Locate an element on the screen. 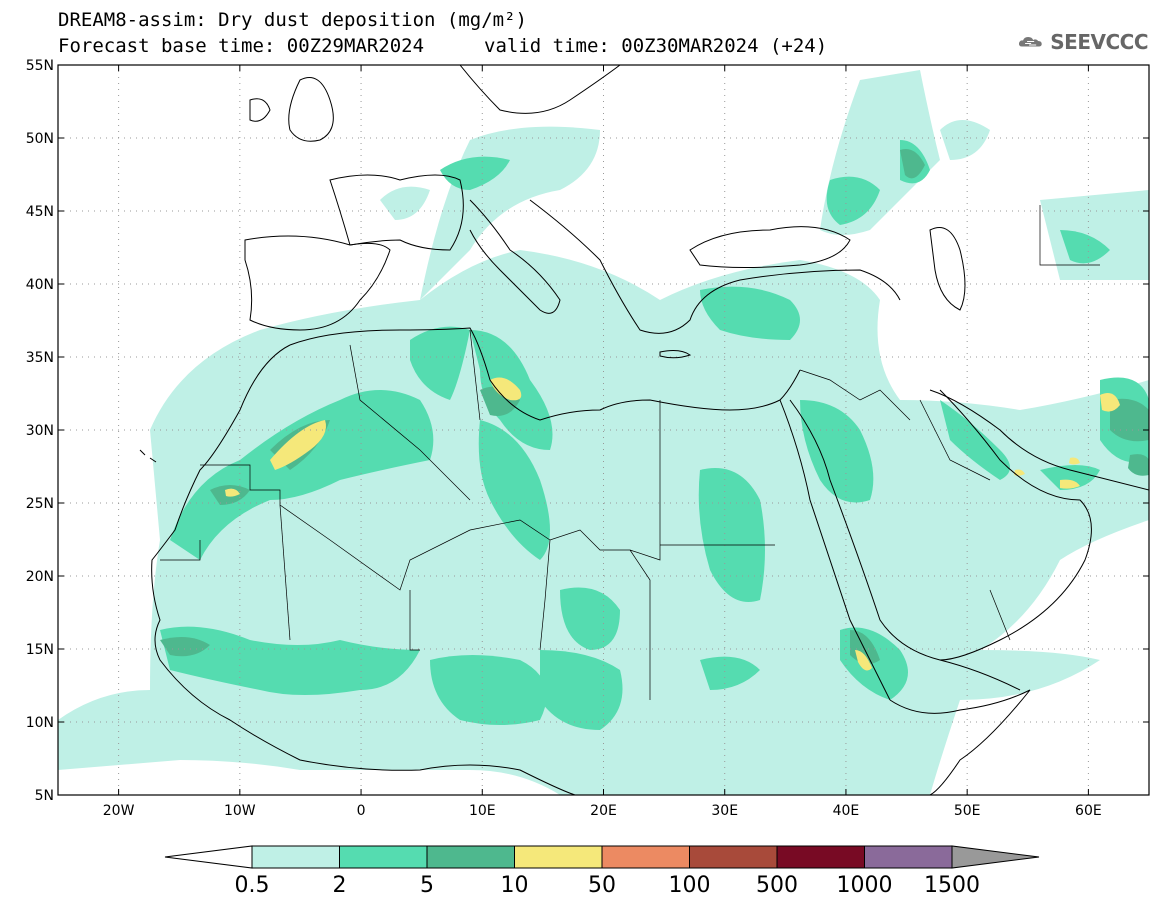  lon-tick-label: 50E is located at coordinates (967, 811).